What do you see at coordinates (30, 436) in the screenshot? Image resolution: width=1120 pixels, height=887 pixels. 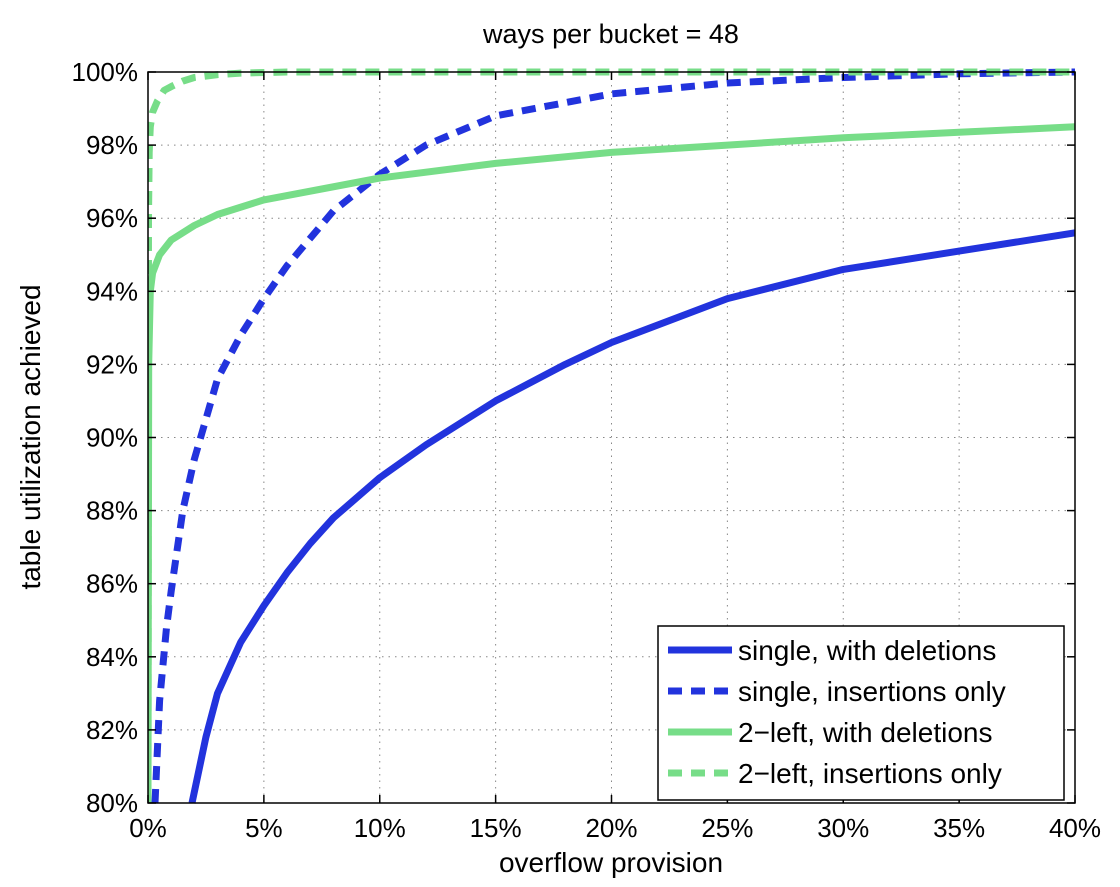 I see `y-axis-label: table utilization achieved` at bounding box center [30, 436].